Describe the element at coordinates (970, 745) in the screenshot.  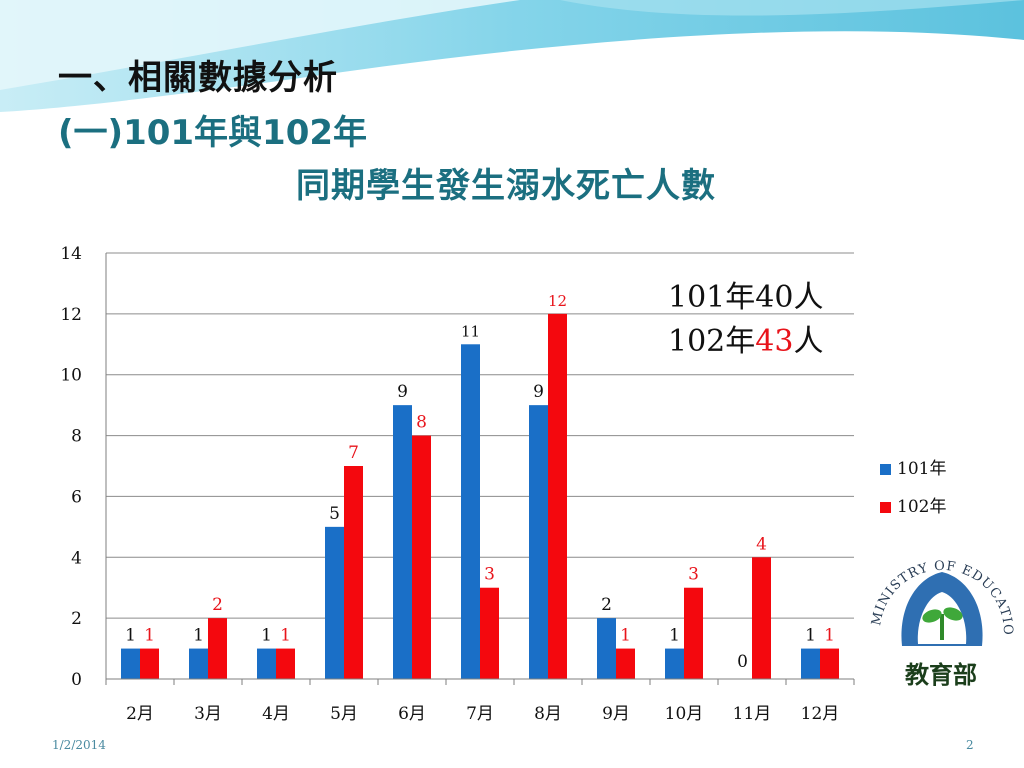
I see `slide-page-number: 2` at that location.